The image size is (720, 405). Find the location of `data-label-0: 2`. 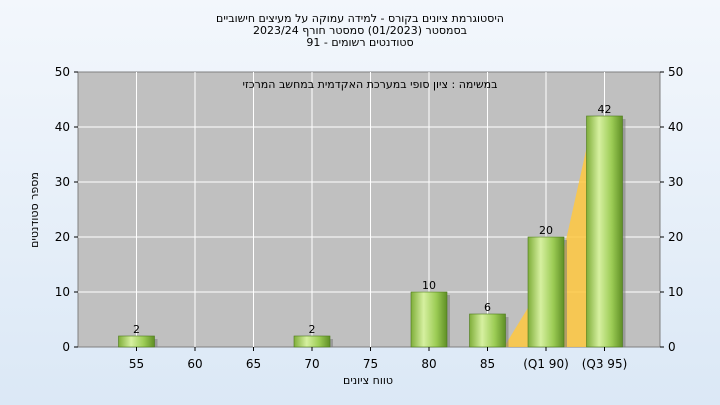

data-label-0: 2 is located at coordinates (136, 329).